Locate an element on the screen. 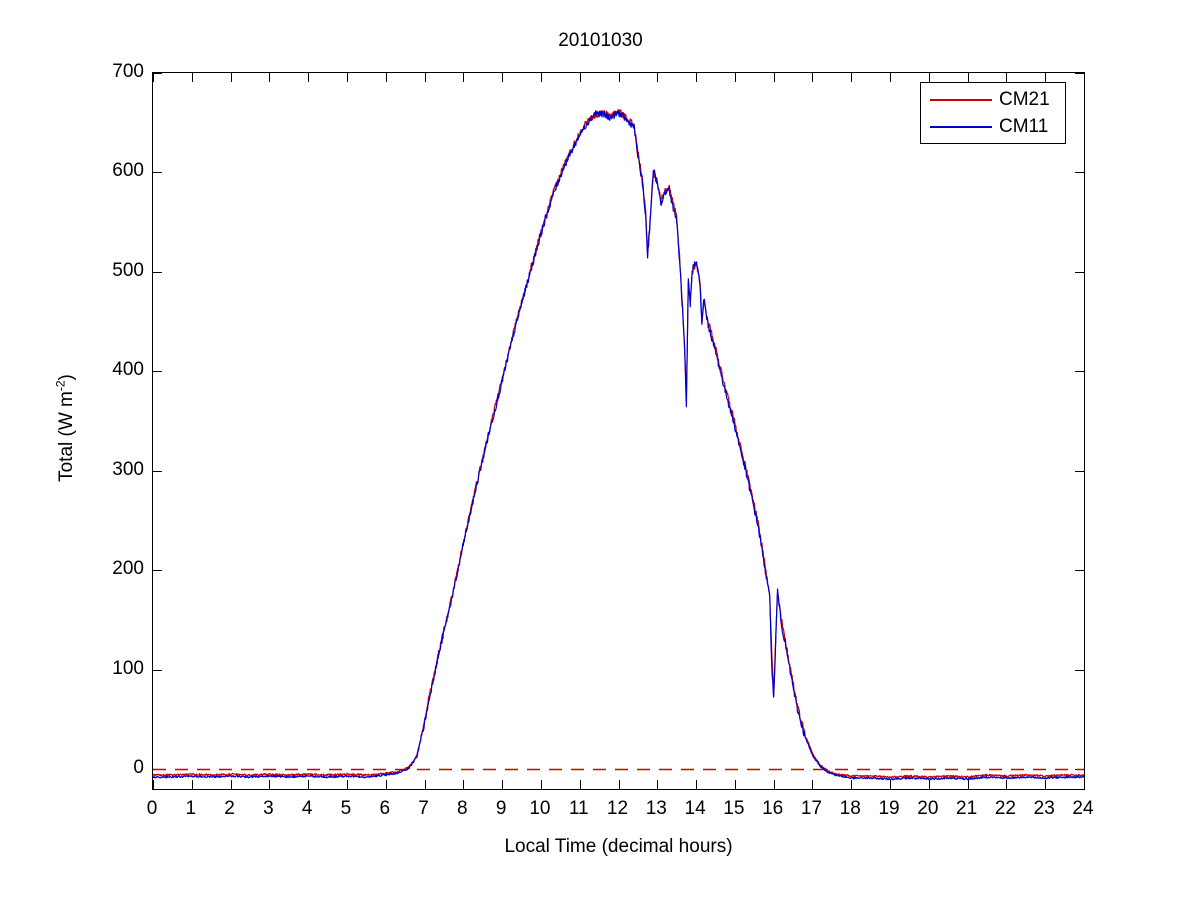 Image resolution: width=1201 pixels, height=900 pixels. x-tick-label: 9 is located at coordinates (501, 808).